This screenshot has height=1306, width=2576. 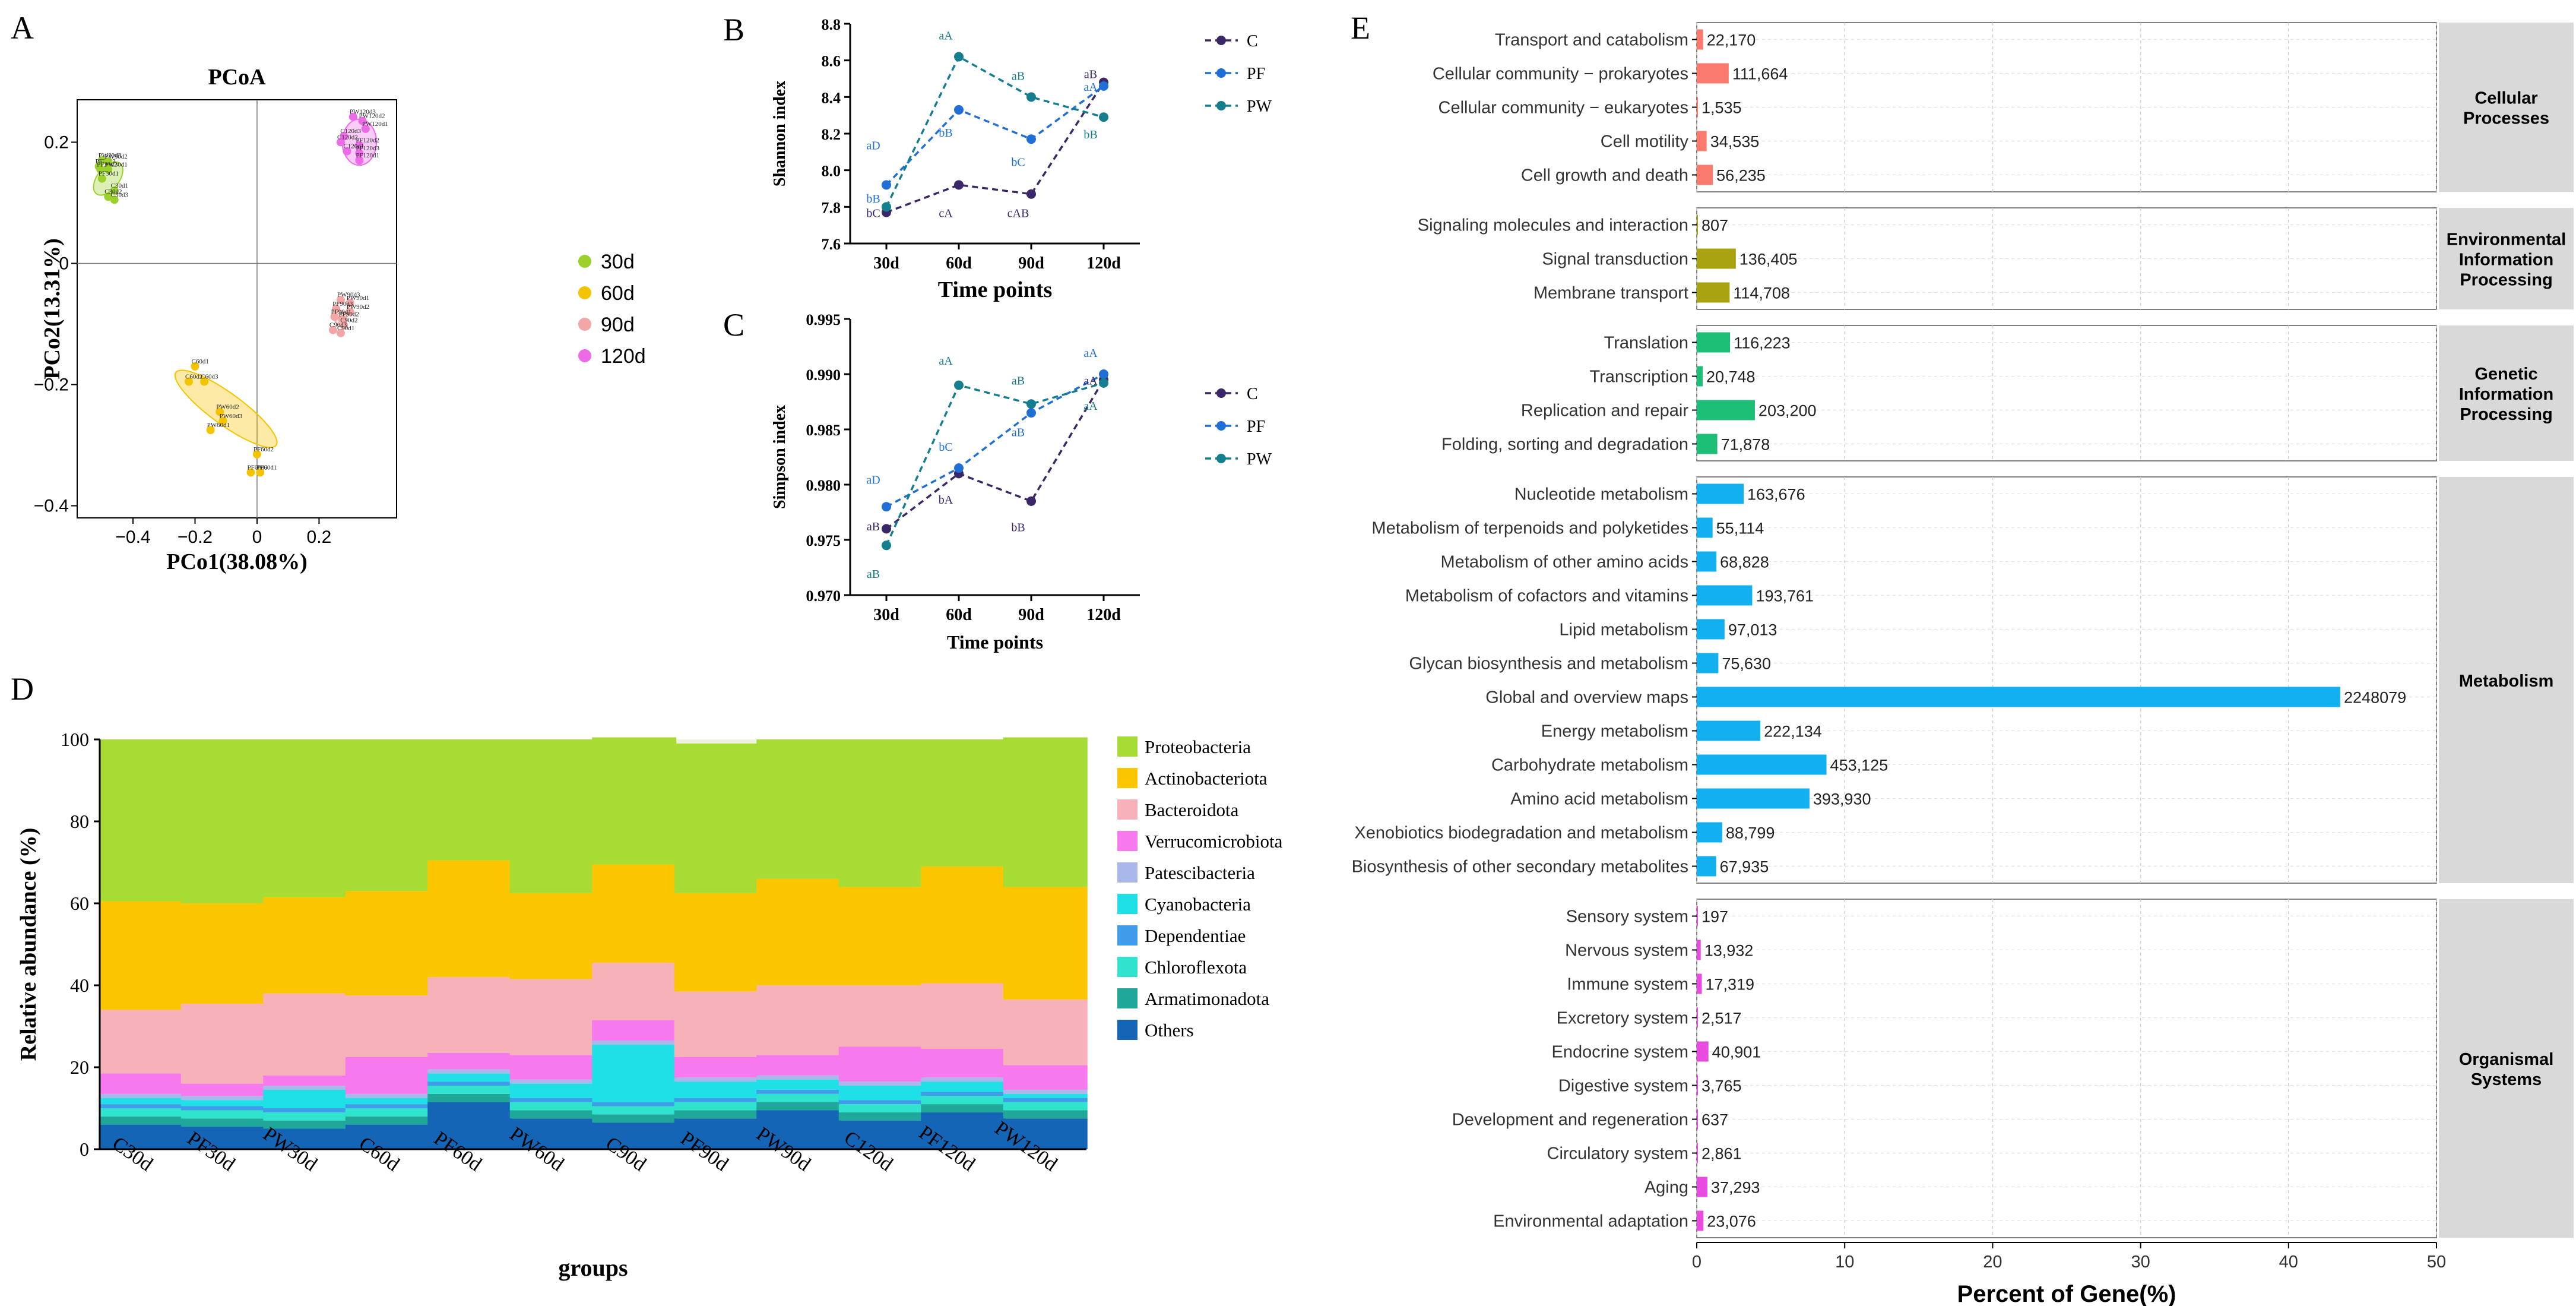 I want to click on abundance-xlabel: groups, so click(x=593, y=1268).